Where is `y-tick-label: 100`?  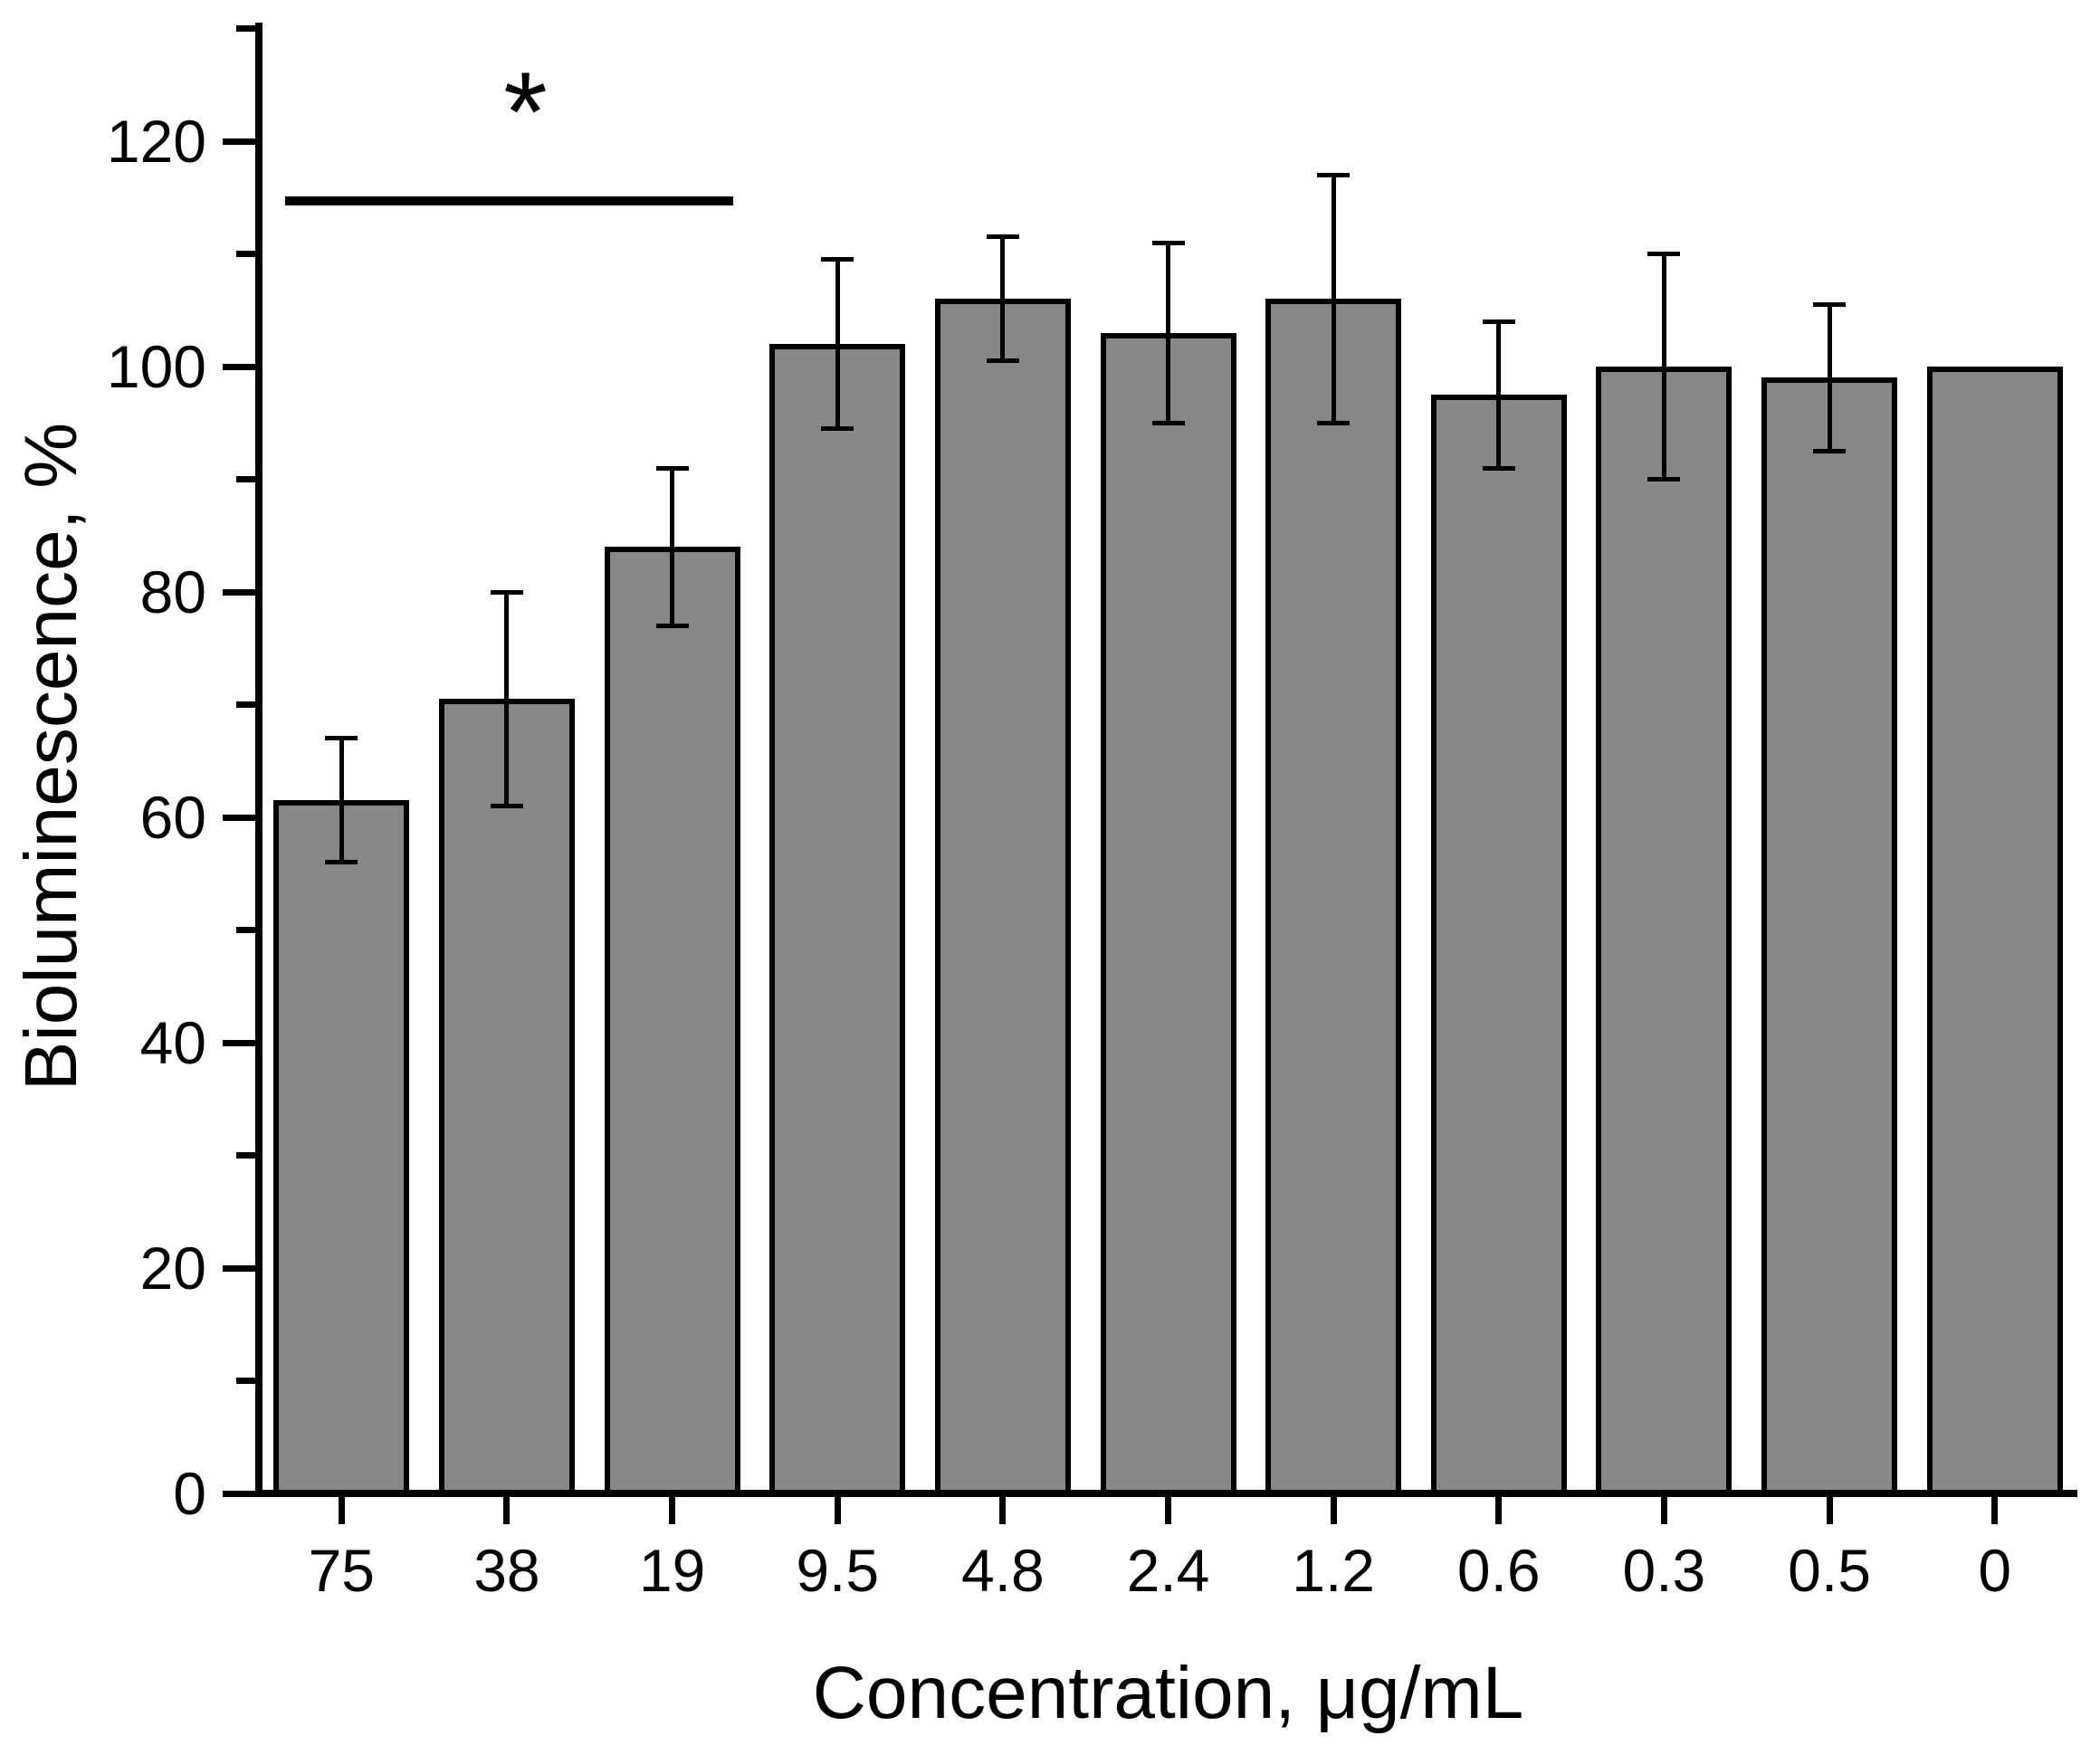 y-tick-label: 100 is located at coordinates (156, 366).